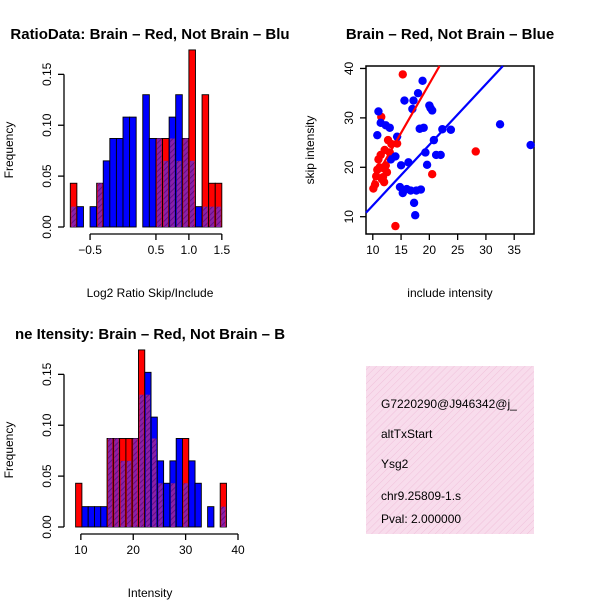 The height and width of the screenshot is (600, 600). I want to click on intensity-y-tick-label-3: 0.15, so click(47, 374).